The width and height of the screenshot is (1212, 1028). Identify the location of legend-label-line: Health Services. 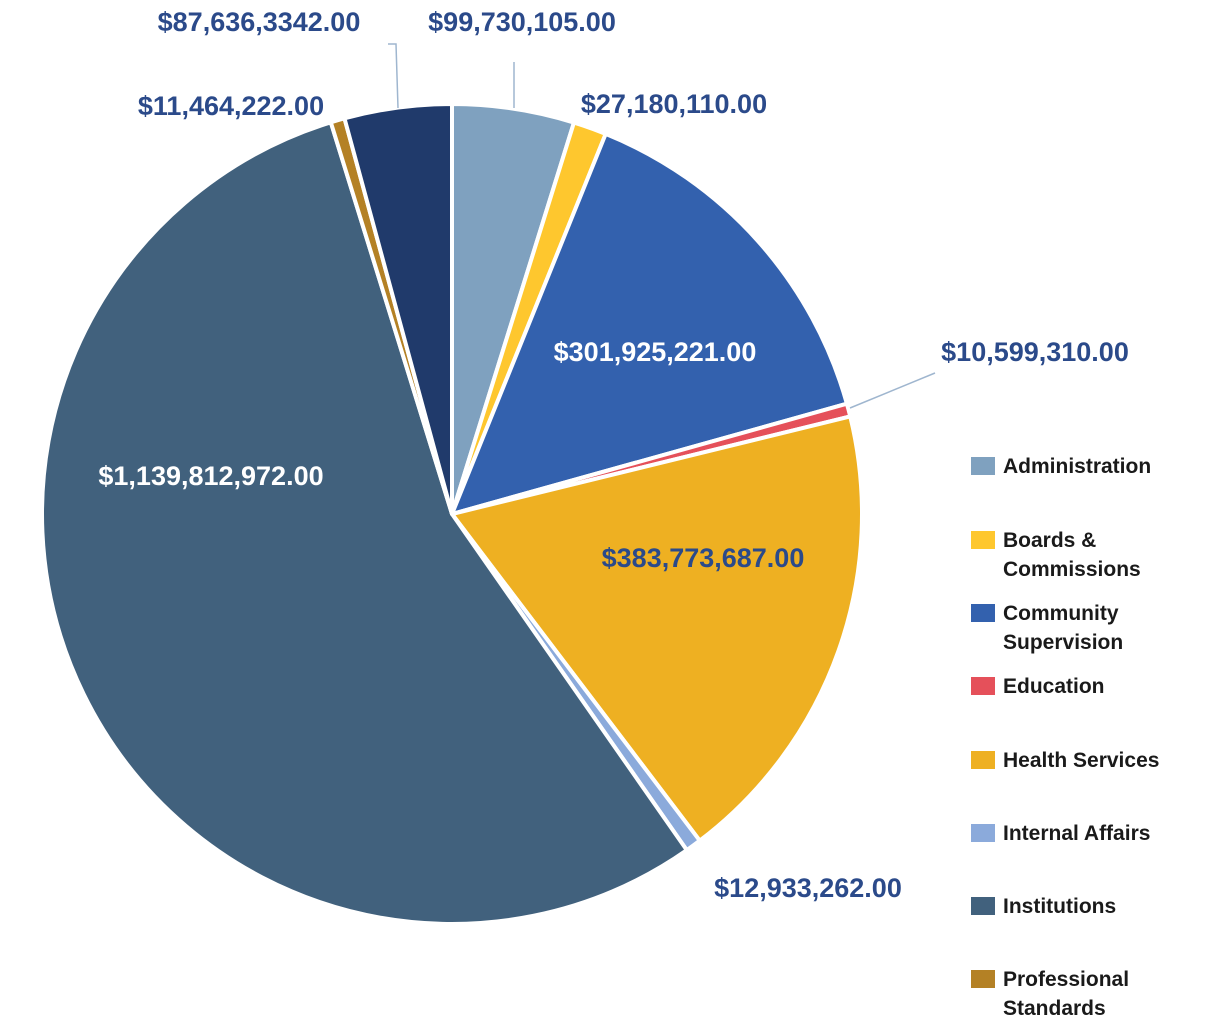
(1081, 760).